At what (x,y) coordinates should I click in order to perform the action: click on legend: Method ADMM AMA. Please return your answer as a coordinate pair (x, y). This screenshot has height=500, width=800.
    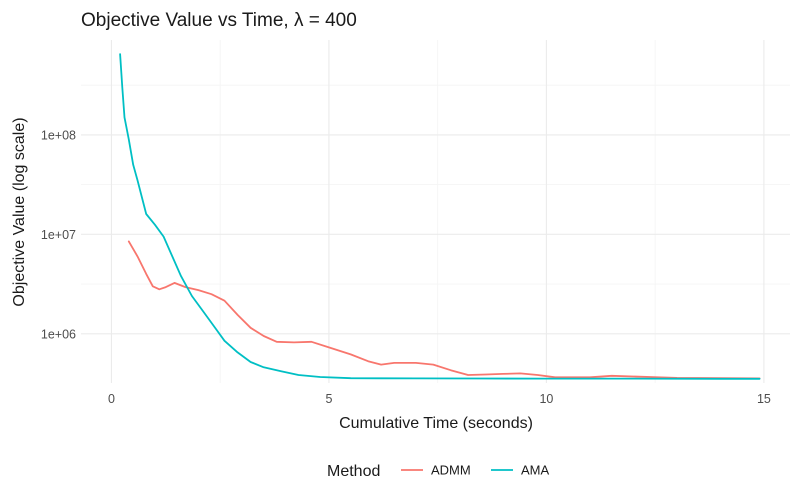
    Looking at the image, I should click on (438, 472).